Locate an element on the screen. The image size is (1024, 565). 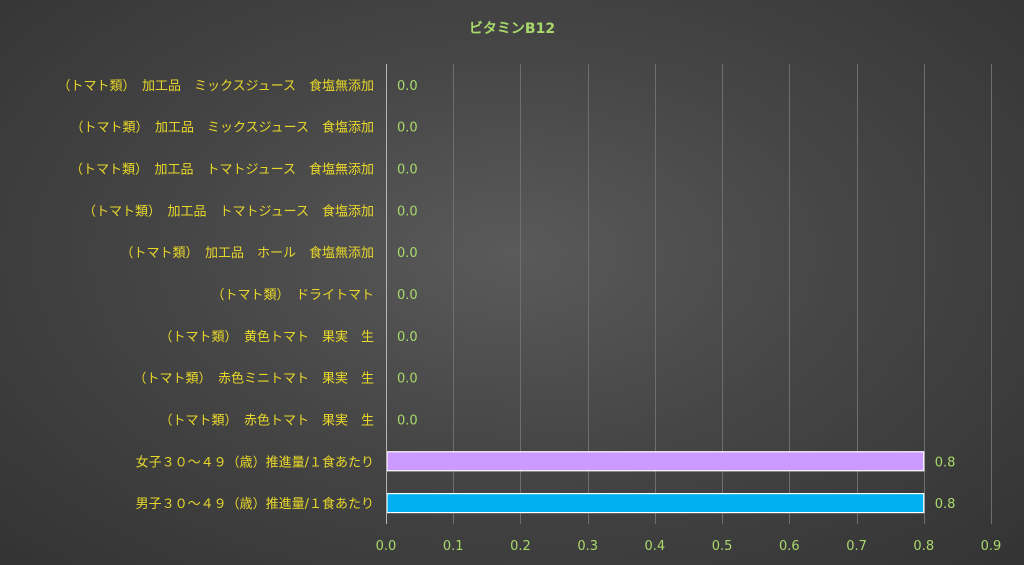
x-tick-label: 0.7 is located at coordinates (856, 546).